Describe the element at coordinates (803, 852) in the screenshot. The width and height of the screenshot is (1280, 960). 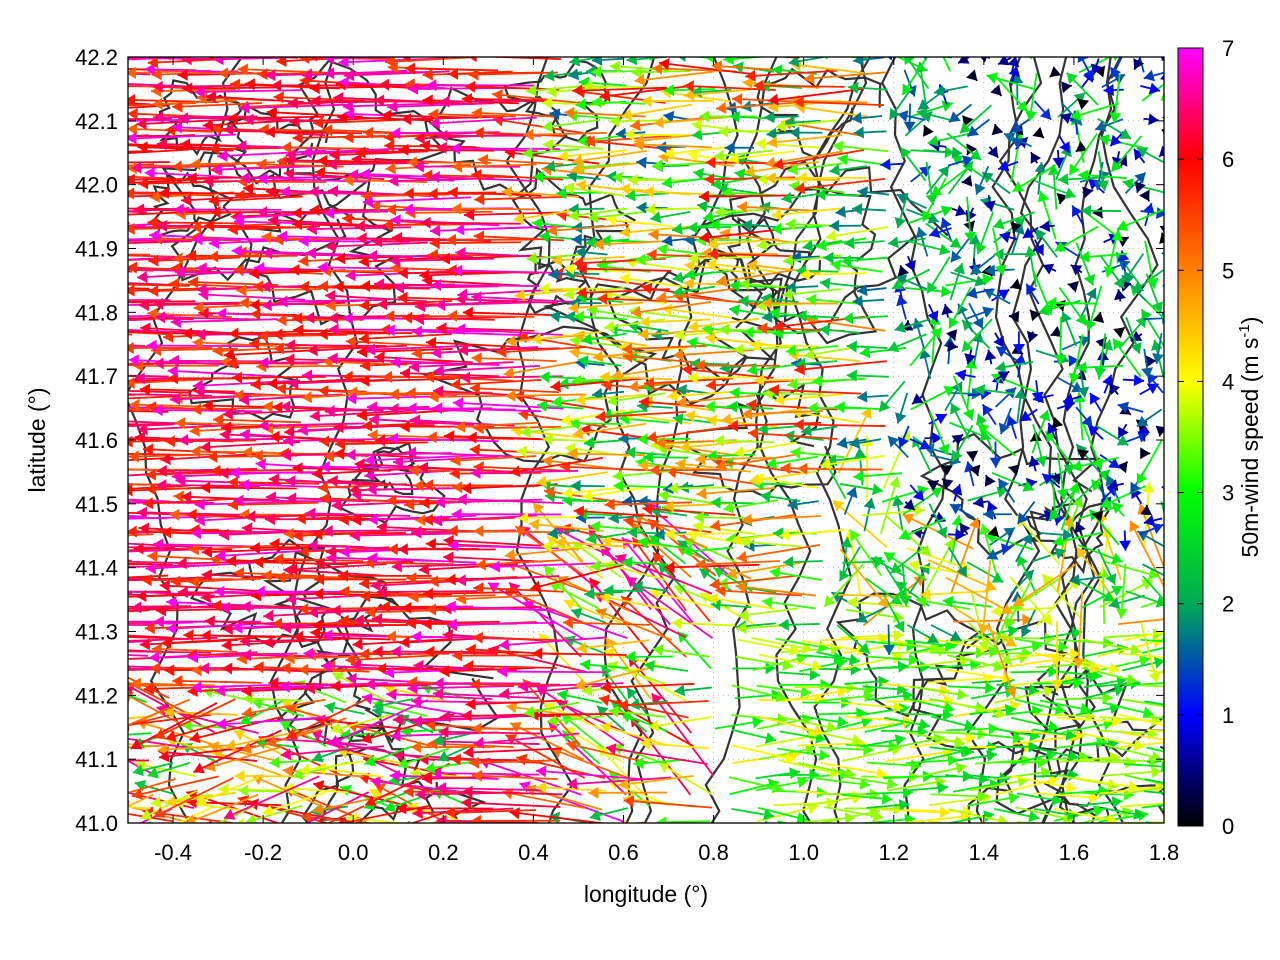
I see `x-tick-label: 1.0` at that location.